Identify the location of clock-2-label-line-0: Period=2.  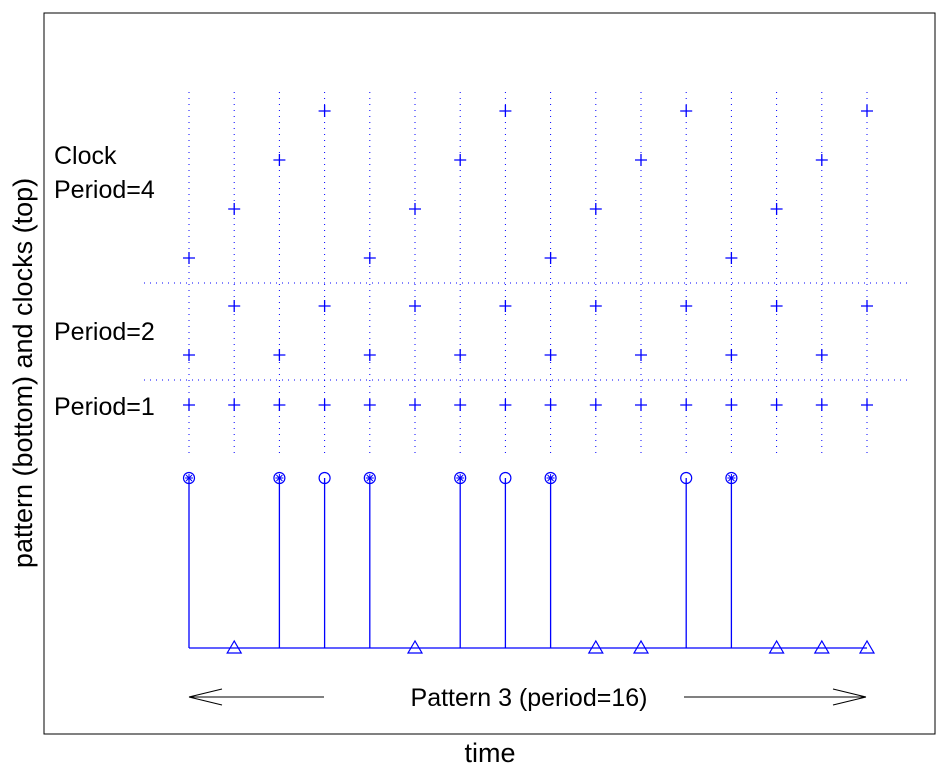
(104, 332).